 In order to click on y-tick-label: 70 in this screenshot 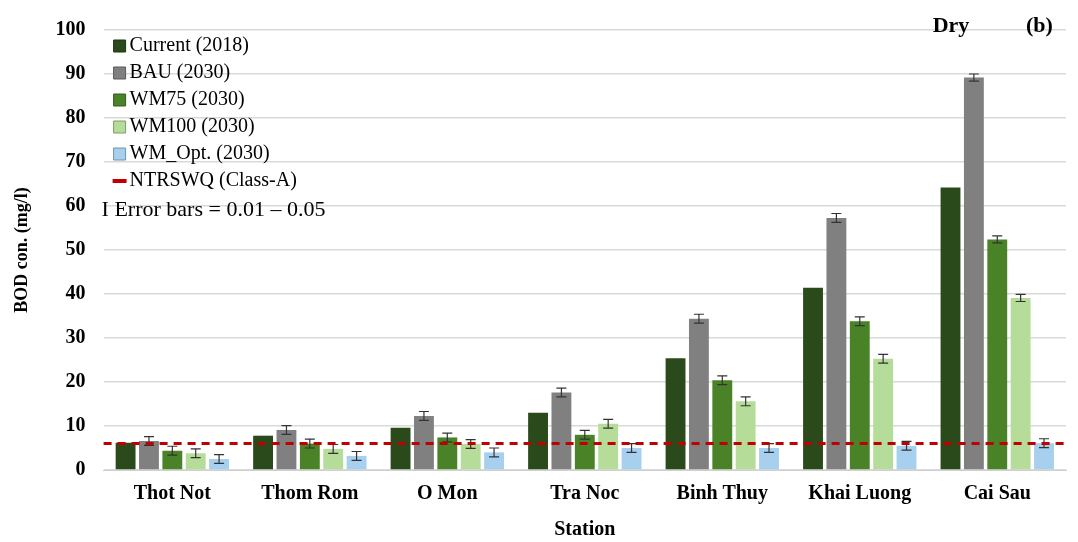, I will do `click(75, 160)`.